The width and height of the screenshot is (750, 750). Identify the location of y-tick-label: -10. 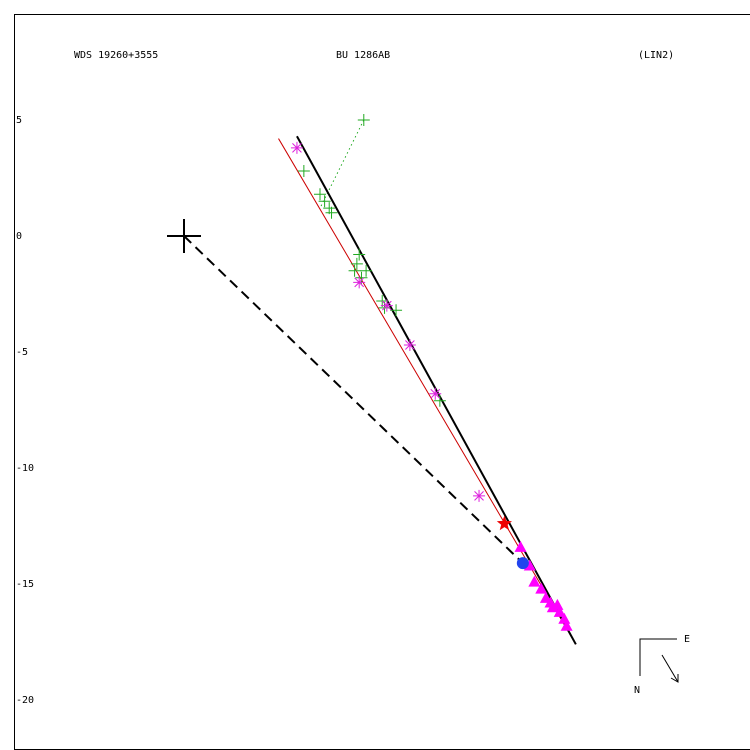
(25, 468).